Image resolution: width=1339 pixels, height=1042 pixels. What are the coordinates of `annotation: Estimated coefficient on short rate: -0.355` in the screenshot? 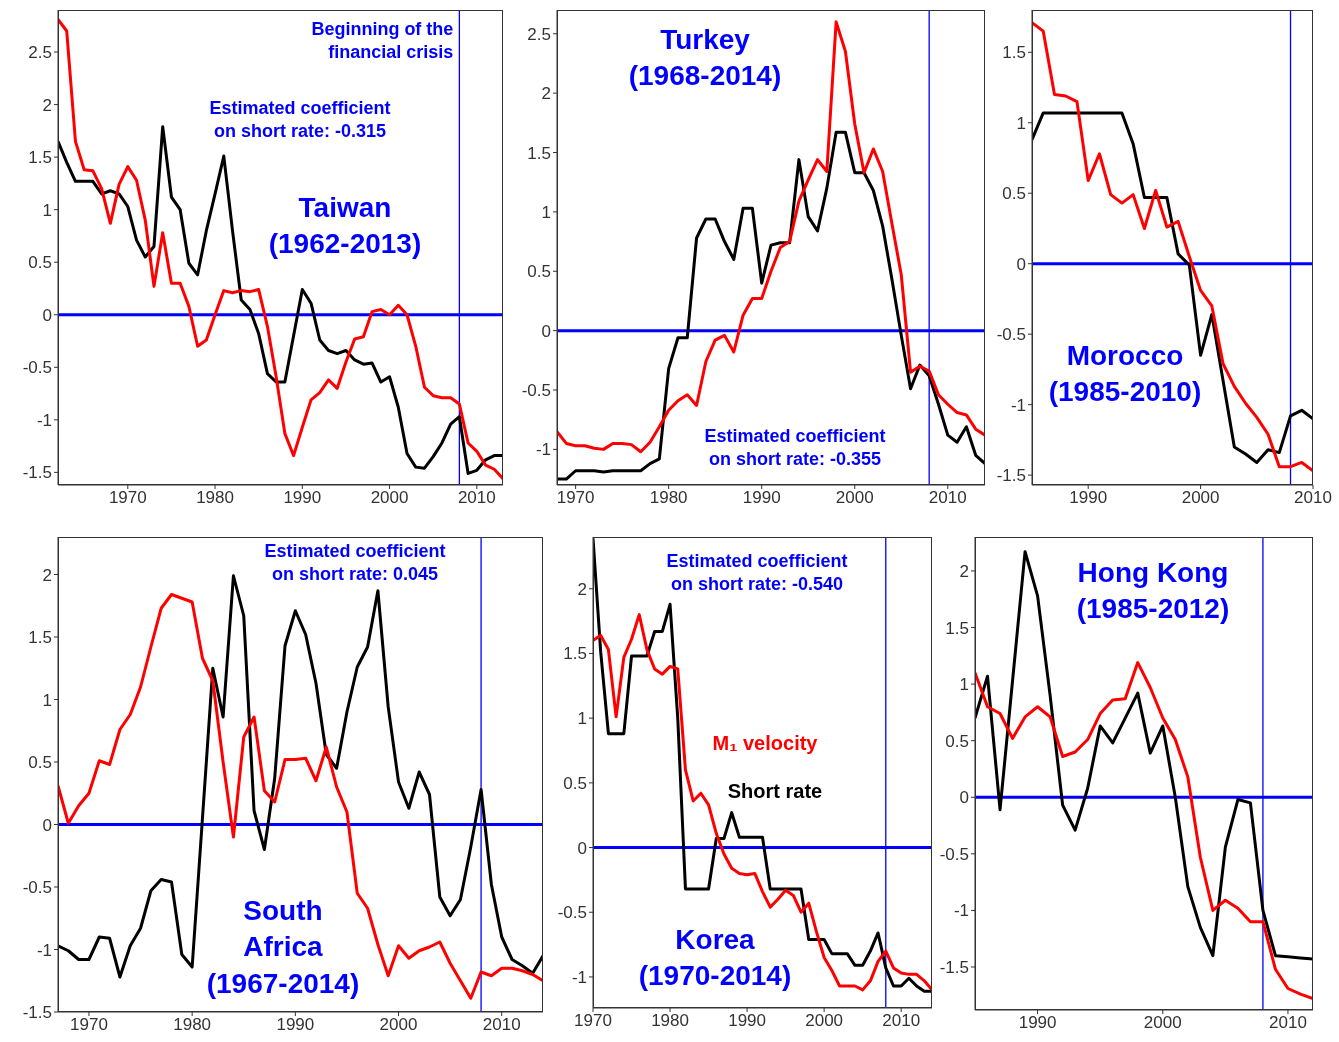 It's located at (795, 448).